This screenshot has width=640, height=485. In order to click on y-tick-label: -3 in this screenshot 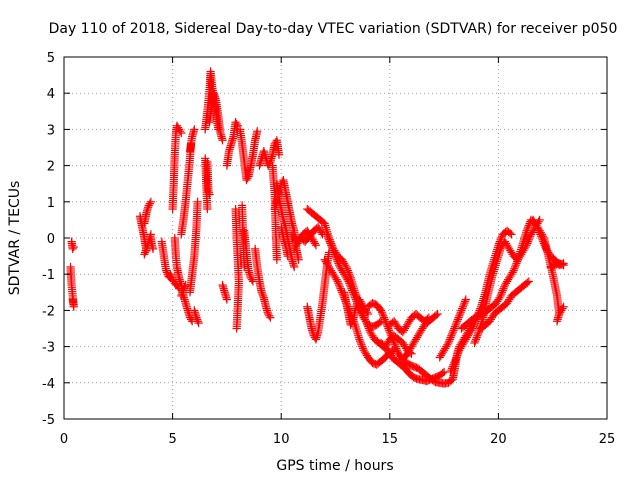, I will do `click(48, 348)`.